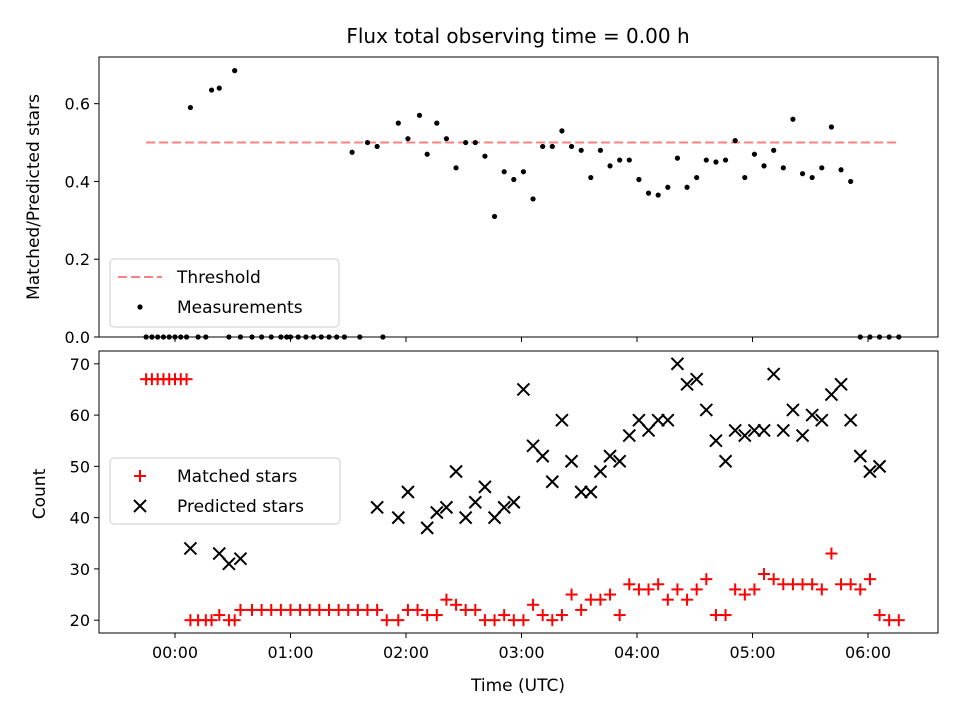 The height and width of the screenshot is (724, 960). I want to click on bottom-y-axis-label: Count, so click(40, 493).